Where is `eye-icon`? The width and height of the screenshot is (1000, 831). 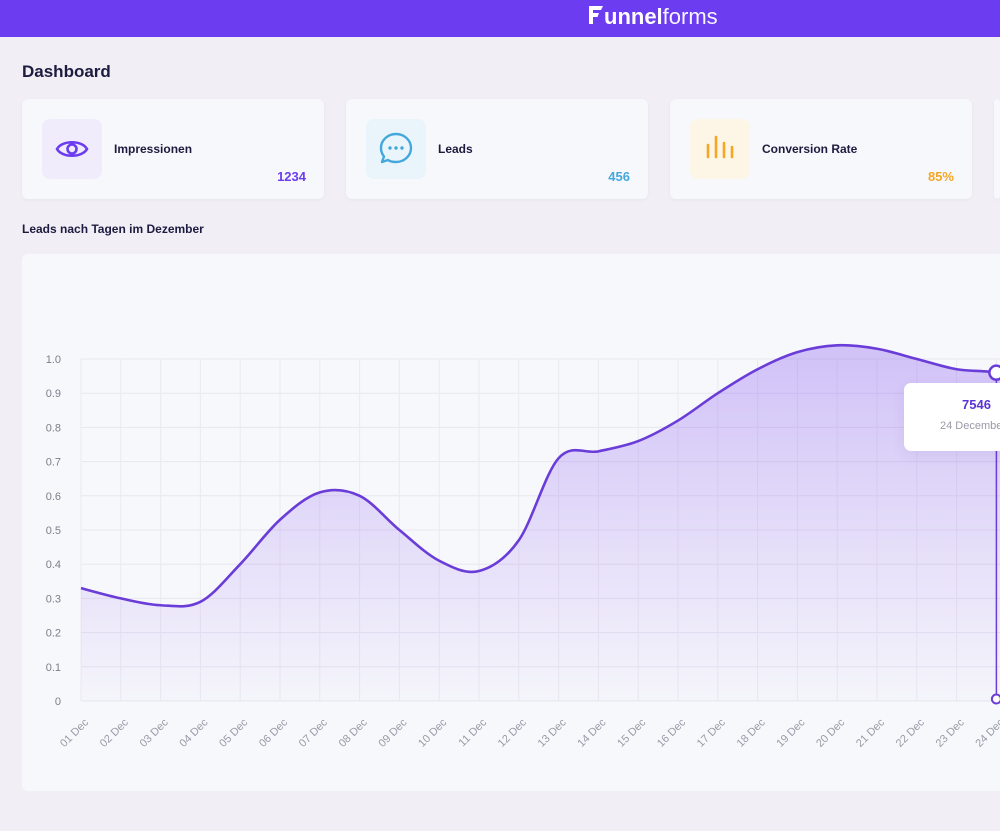
eye-icon is located at coordinates (72, 149).